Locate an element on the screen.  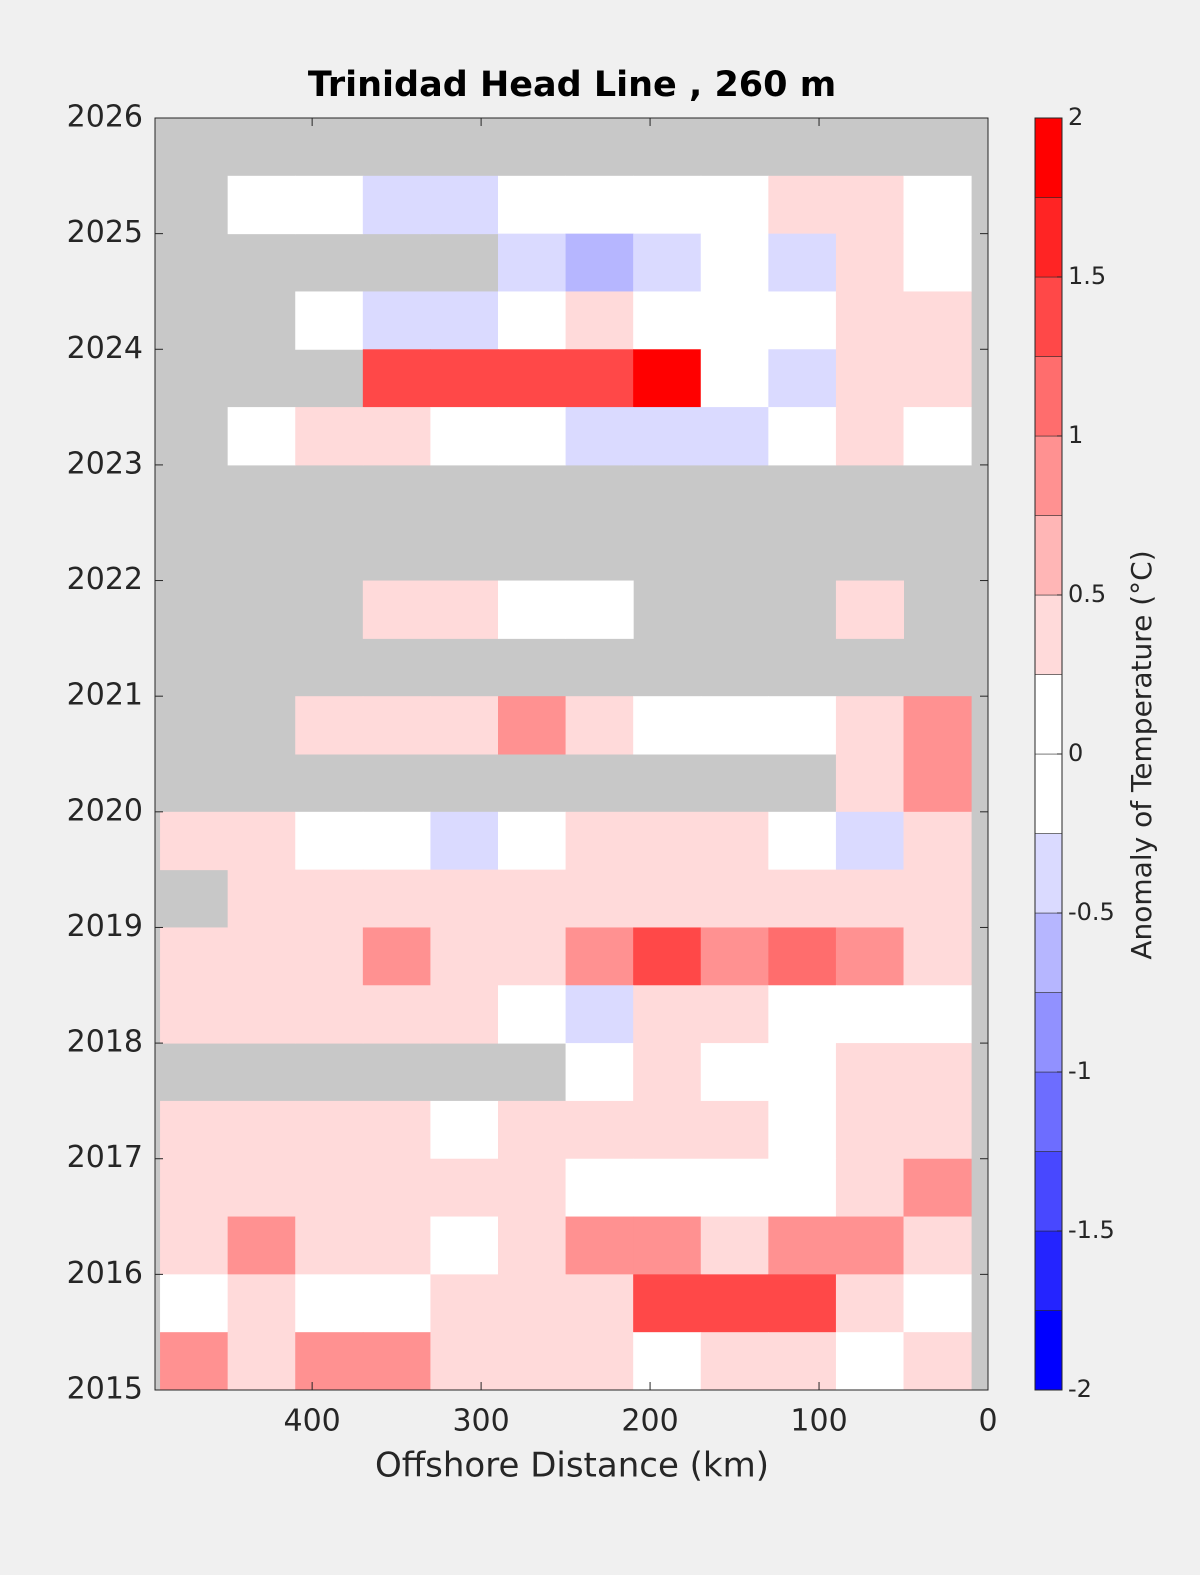
colorbar-tick-label: 0 is located at coordinates (1075, 753).